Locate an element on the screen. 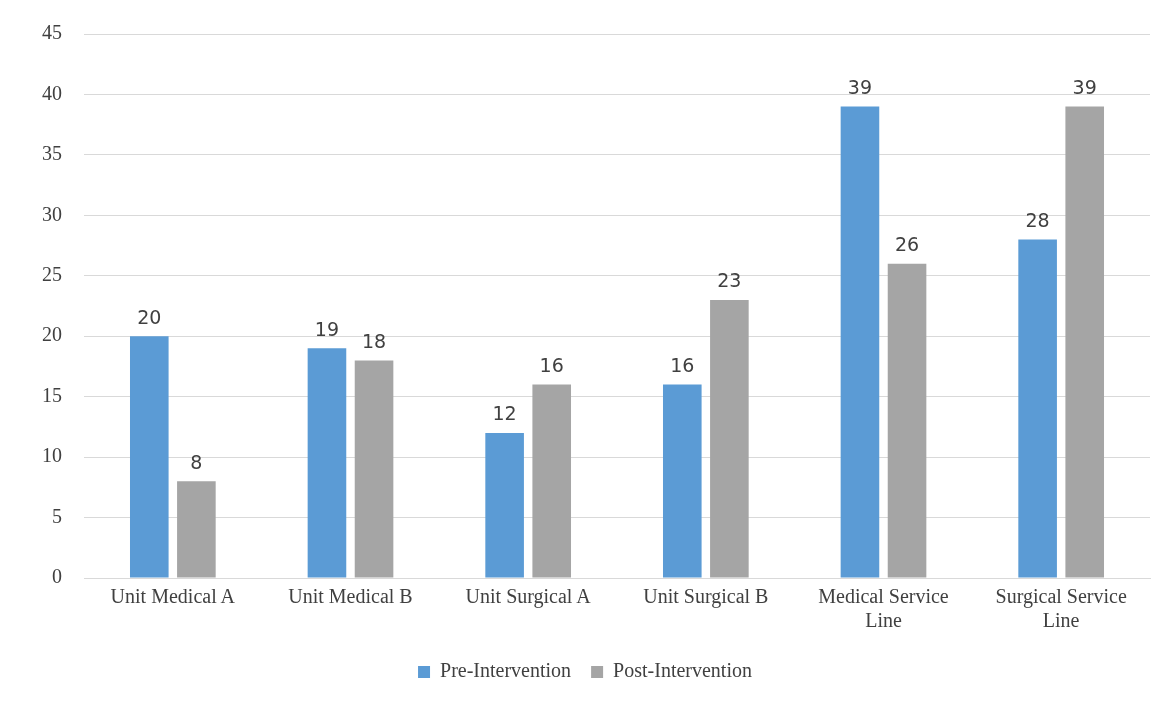 The width and height of the screenshot is (1164, 702). y-tick-label: 30 is located at coordinates (52, 213).